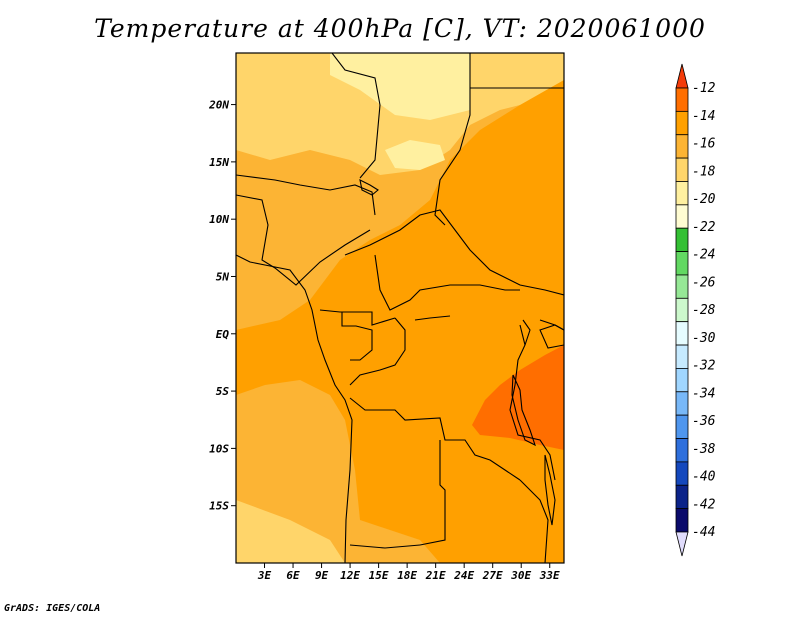  I want to click on lon-label: 3E, so click(264, 575).